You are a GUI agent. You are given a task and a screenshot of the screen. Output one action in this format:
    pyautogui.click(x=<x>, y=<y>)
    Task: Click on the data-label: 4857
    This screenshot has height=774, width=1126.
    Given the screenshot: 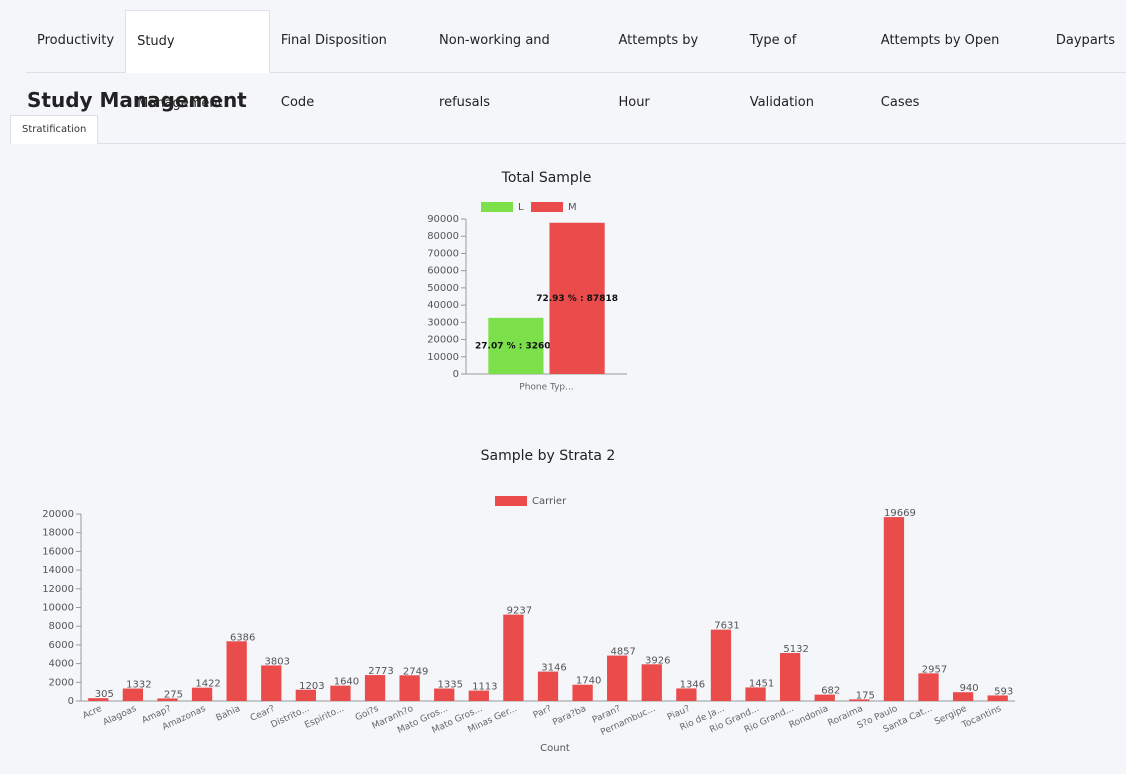 What is the action you would take?
    pyautogui.click(x=622, y=652)
    